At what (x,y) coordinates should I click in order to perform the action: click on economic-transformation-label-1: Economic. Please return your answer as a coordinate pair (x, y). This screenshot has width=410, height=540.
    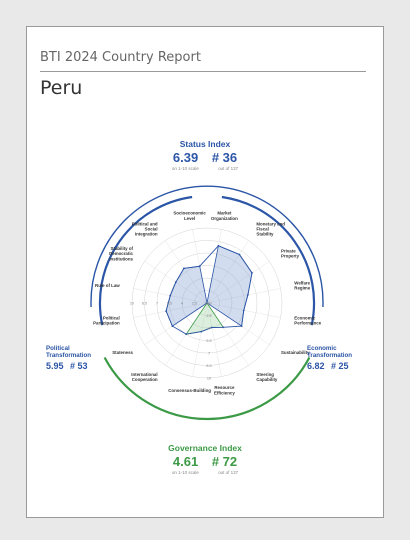
    Looking at the image, I should click on (322, 348).